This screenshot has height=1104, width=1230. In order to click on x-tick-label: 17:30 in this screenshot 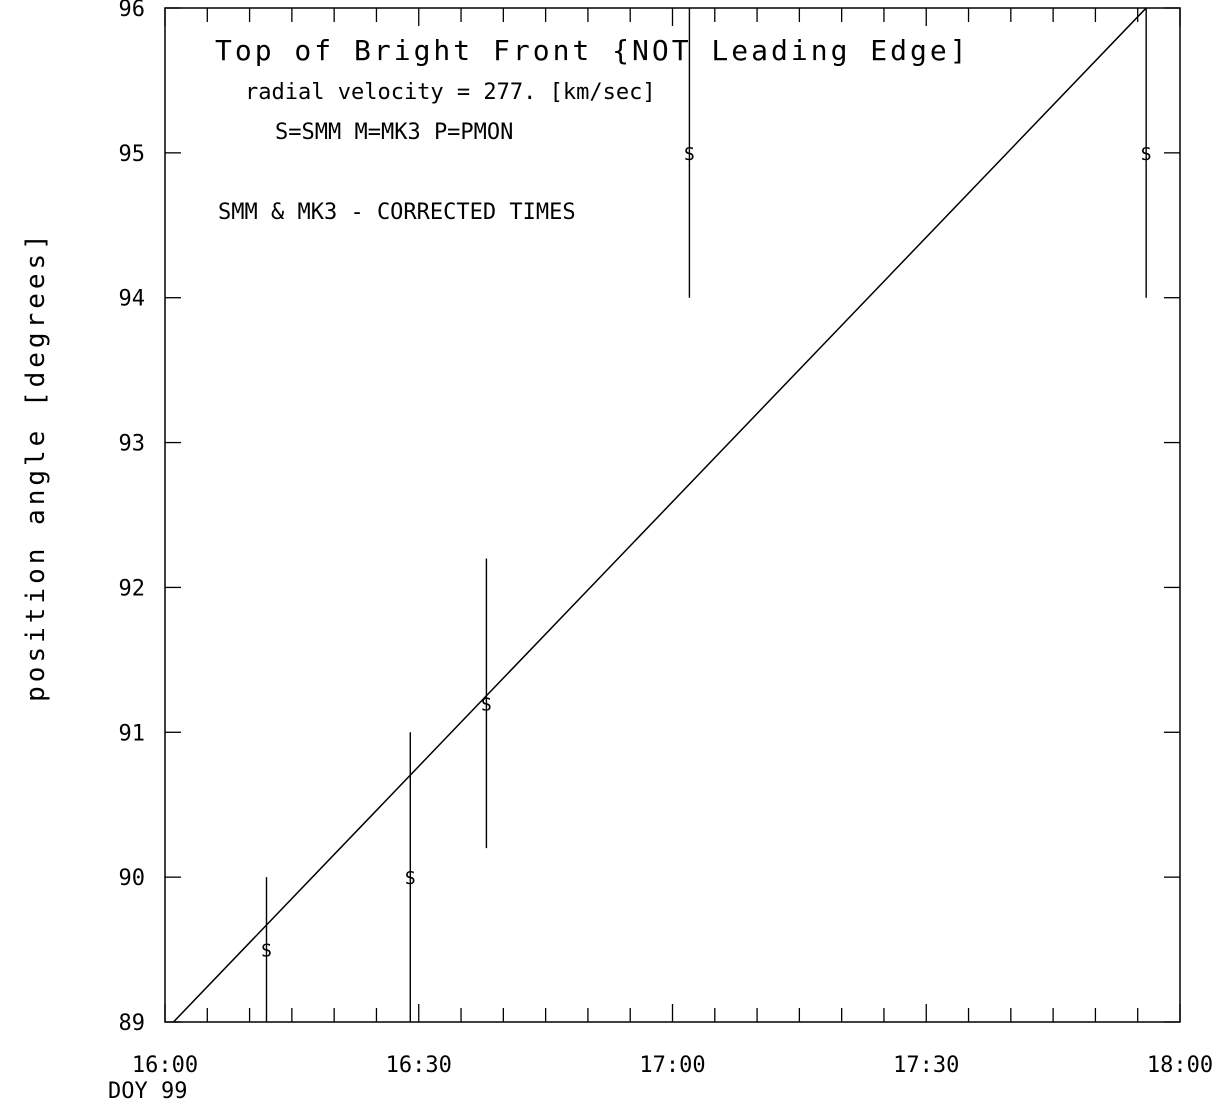, I will do `click(926, 1065)`.